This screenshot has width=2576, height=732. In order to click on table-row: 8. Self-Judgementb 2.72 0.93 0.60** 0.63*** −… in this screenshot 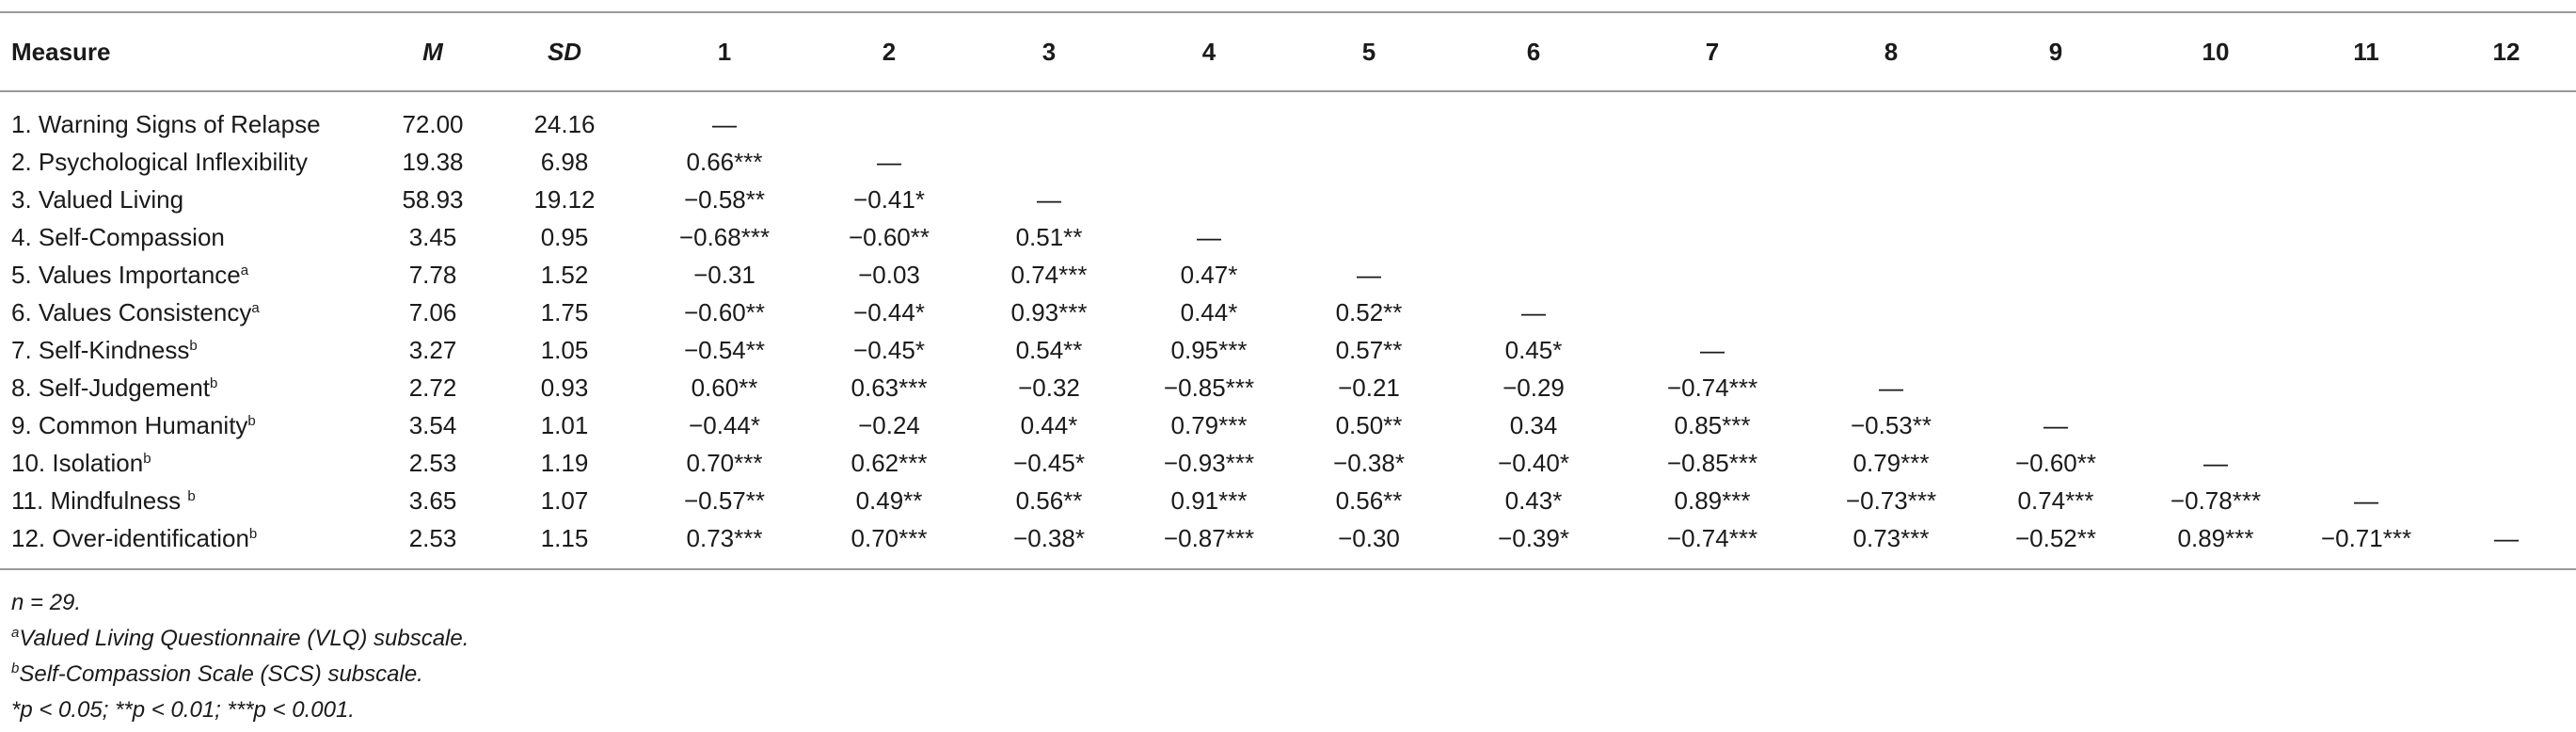, I will do `click(1288, 387)`.